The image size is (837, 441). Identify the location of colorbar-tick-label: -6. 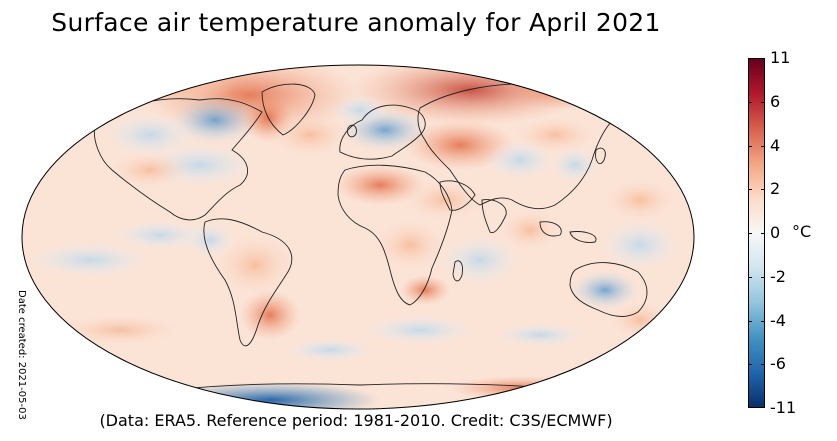
(778, 364).